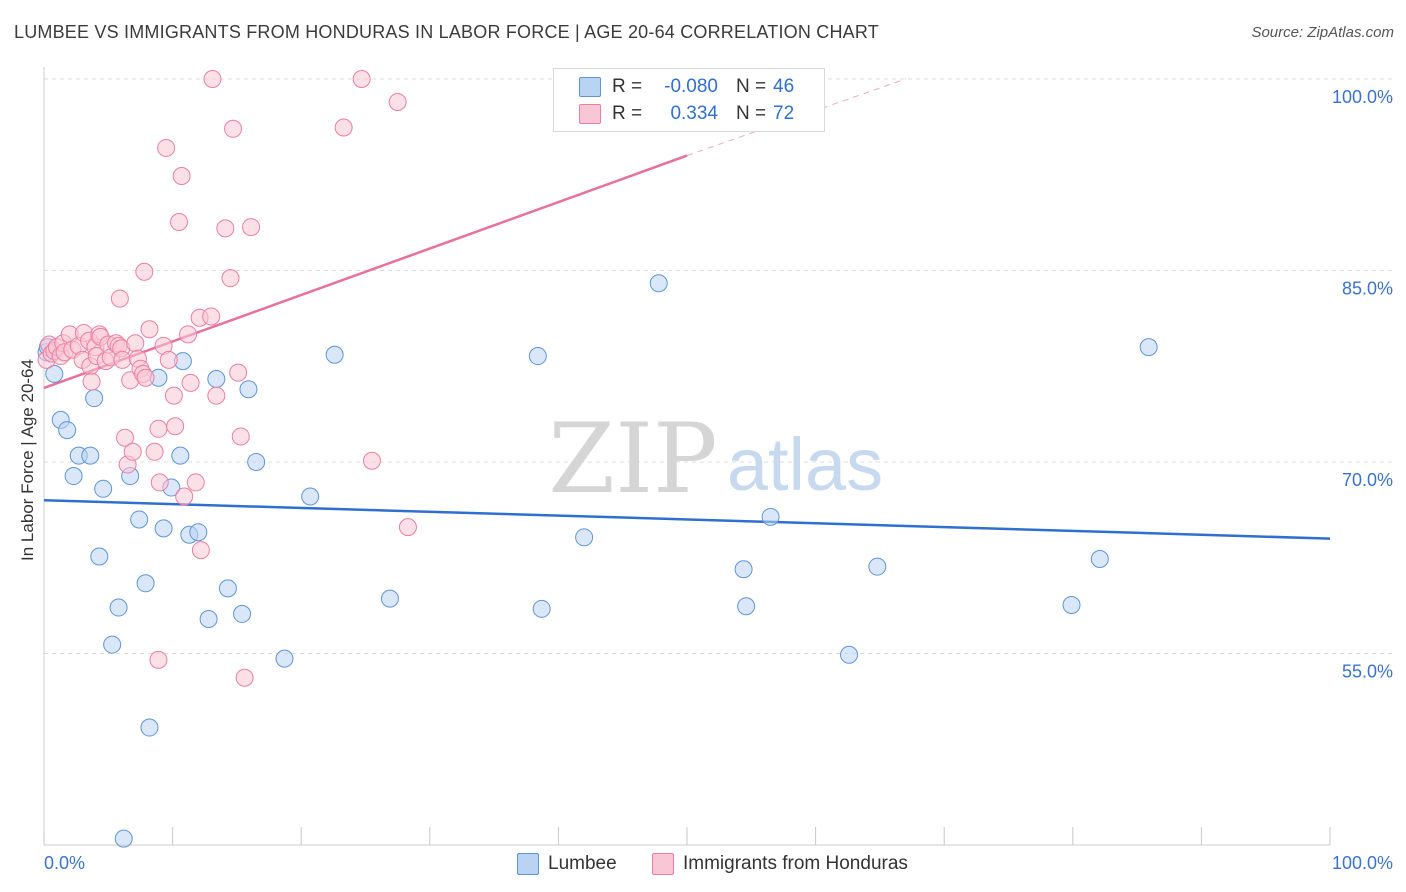 This screenshot has height=892, width=1406. I want to click on bottom-legend-label: Lumbee, so click(582, 863).